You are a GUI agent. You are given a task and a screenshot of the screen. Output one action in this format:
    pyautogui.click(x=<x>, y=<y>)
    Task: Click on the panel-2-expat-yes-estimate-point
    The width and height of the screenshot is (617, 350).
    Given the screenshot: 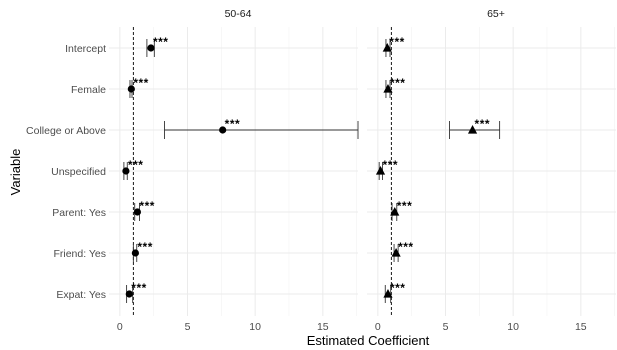 What is the action you would take?
    pyautogui.click(x=388, y=293)
    